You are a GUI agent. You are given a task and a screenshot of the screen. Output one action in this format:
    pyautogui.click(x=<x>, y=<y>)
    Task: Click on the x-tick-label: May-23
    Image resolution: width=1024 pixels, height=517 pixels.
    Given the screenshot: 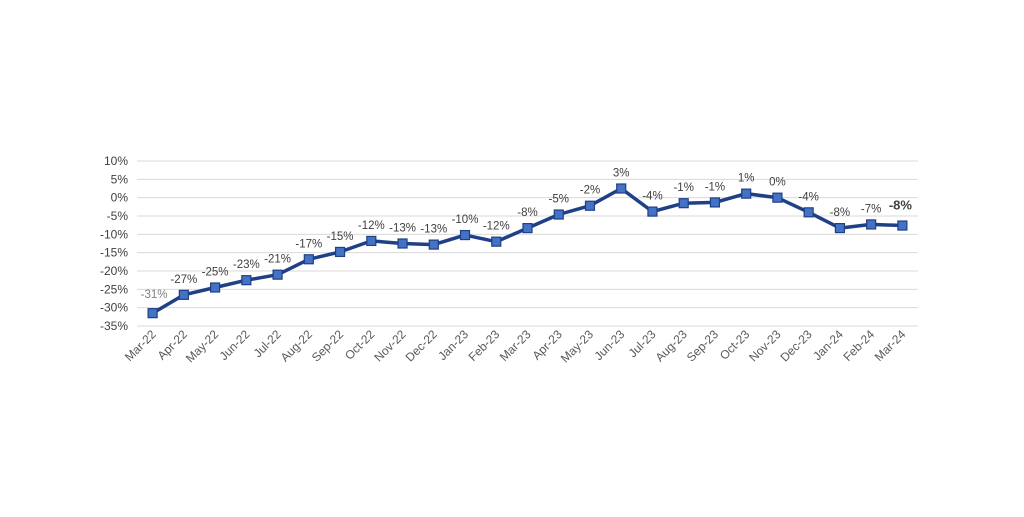 What is the action you would take?
    pyautogui.click(x=577, y=346)
    